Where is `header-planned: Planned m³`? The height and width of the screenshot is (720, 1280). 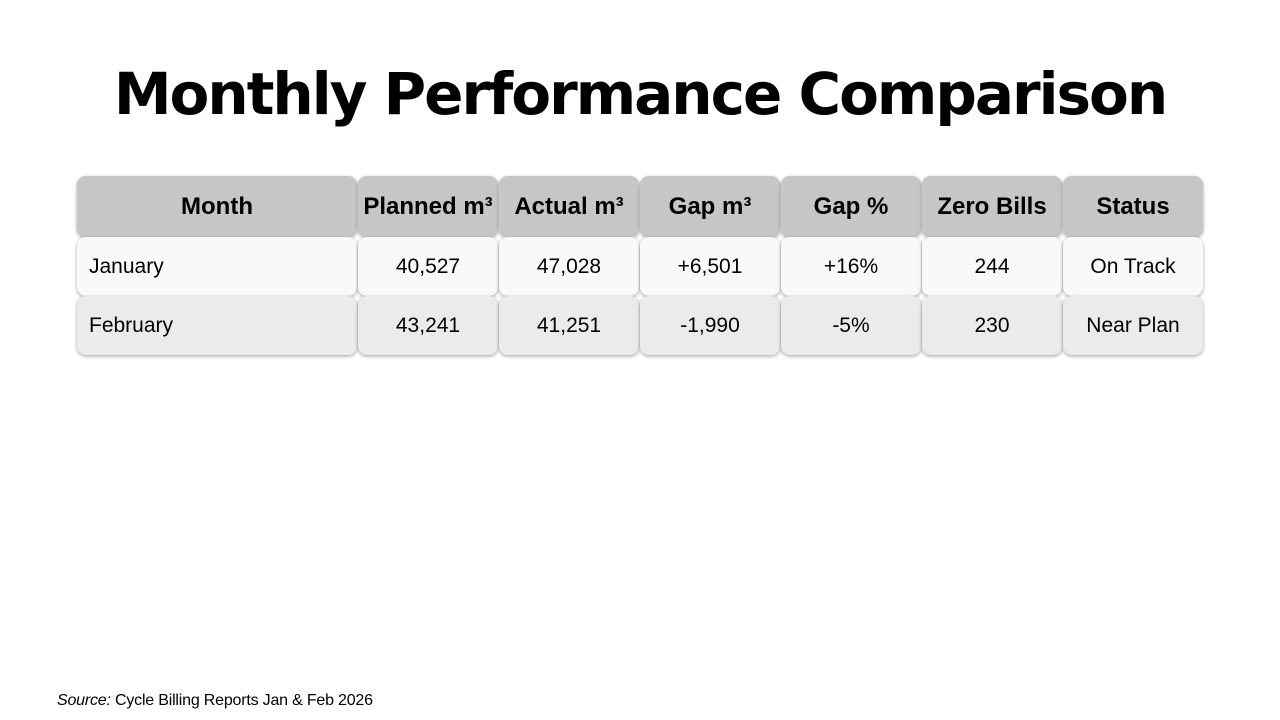
header-planned: Planned m³ is located at coordinates (428, 206).